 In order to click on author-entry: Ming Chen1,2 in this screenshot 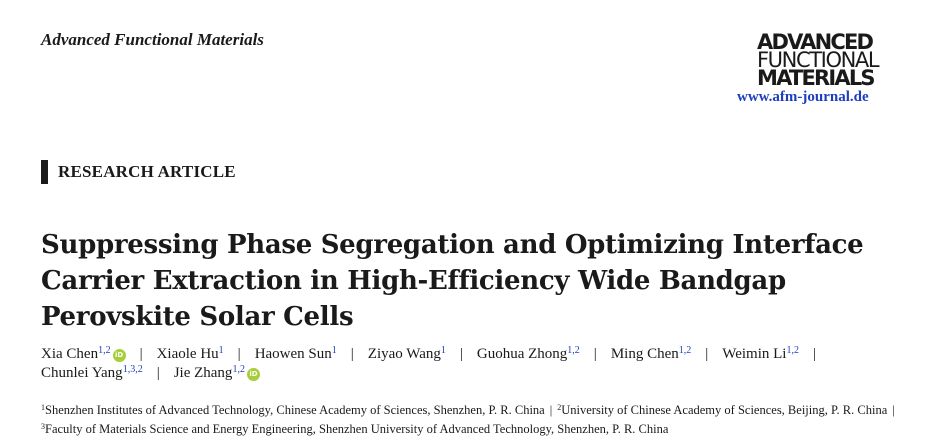, I will do `click(651, 354)`.